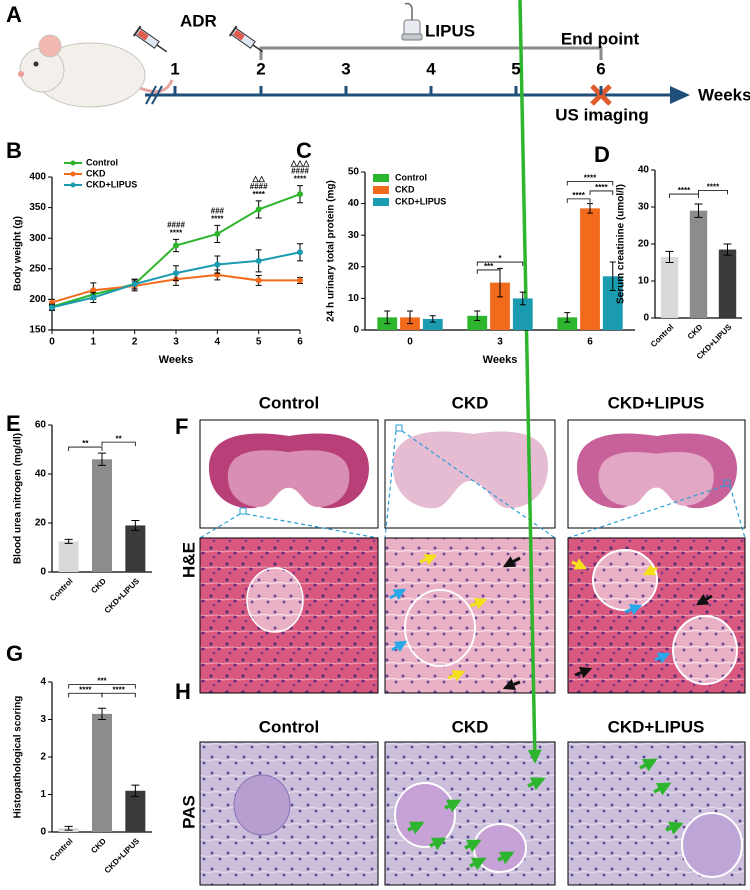  What do you see at coordinates (37, 299) in the screenshot?
I see `y-tick-label: 200` at bounding box center [37, 299].